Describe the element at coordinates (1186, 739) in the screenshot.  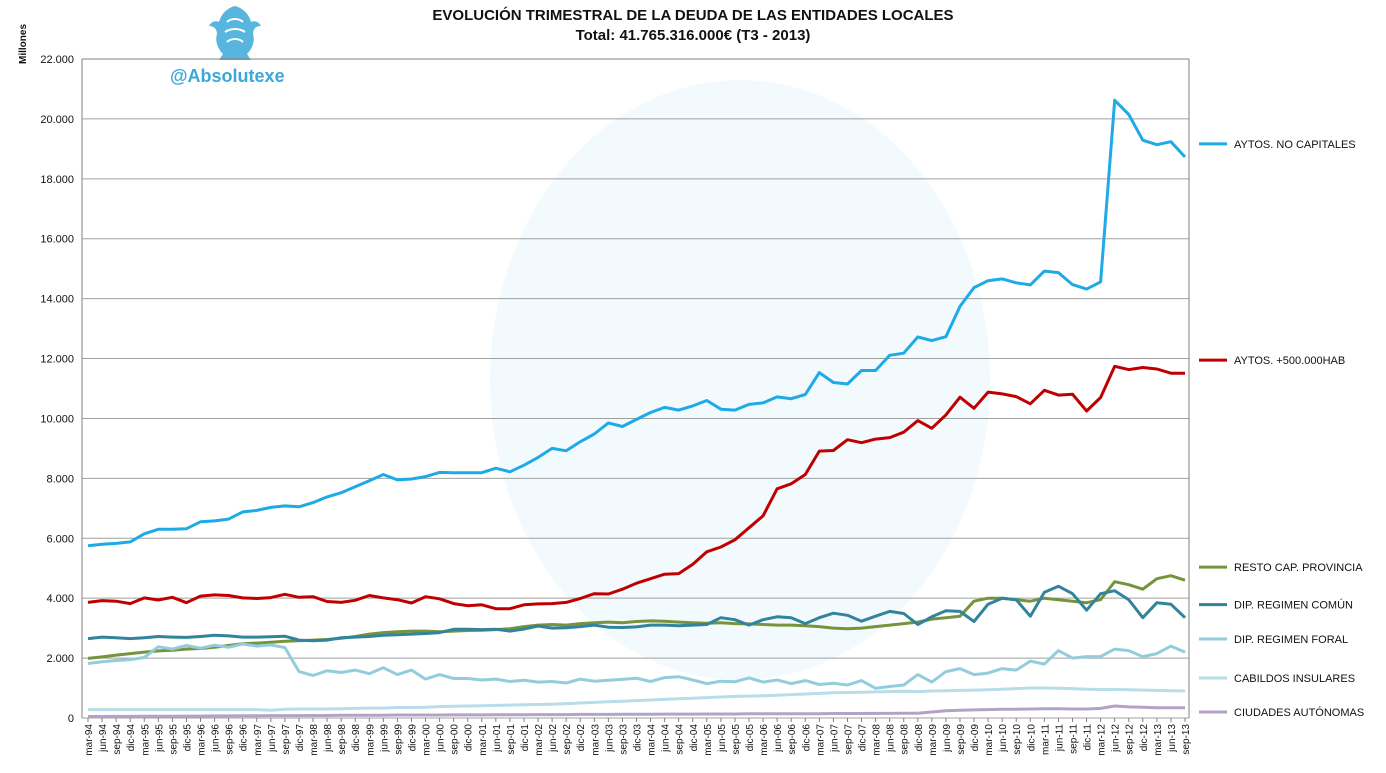
I see `x-tick-label: sep-13` at that location.